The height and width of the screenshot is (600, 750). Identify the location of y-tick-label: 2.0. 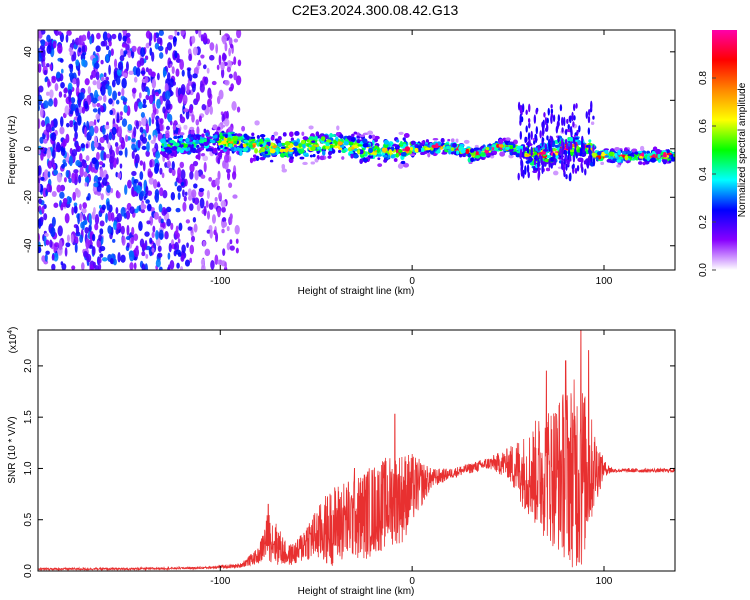
(28, 366).